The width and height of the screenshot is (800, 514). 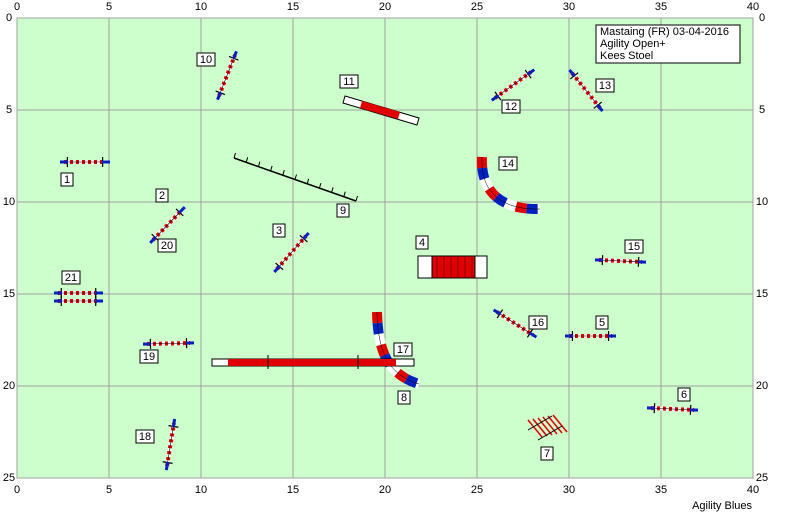 I want to click on info-box, so click(x=668, y=44).